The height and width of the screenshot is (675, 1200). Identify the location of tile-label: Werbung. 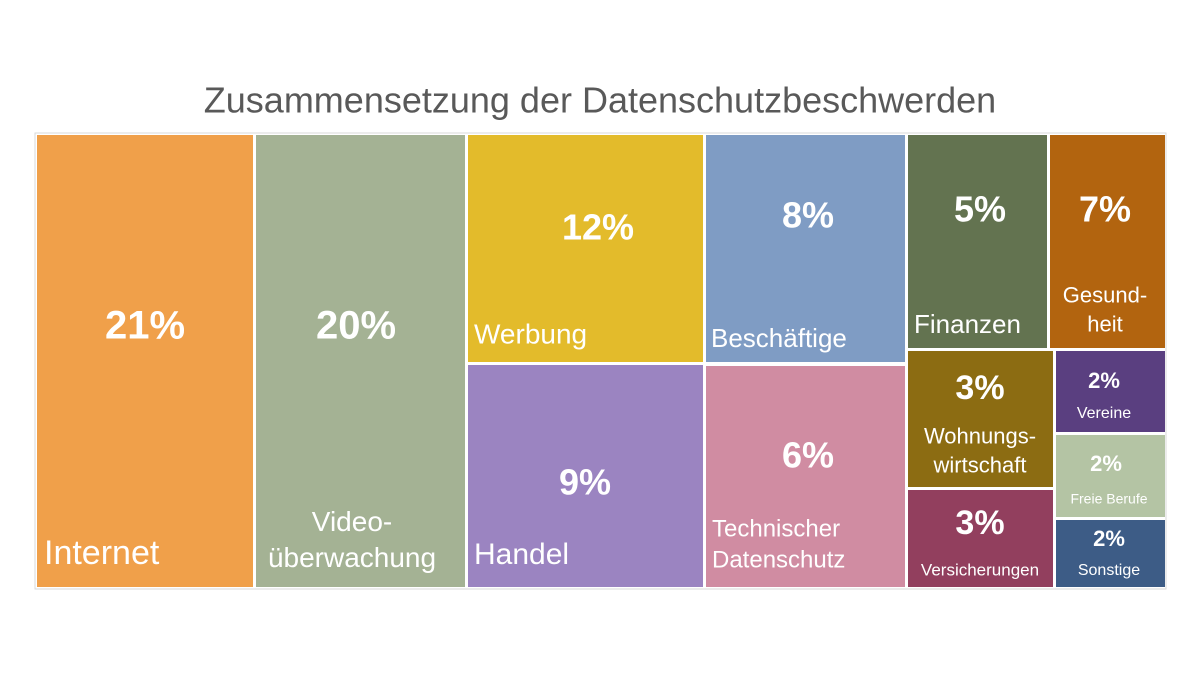
(530, 333).